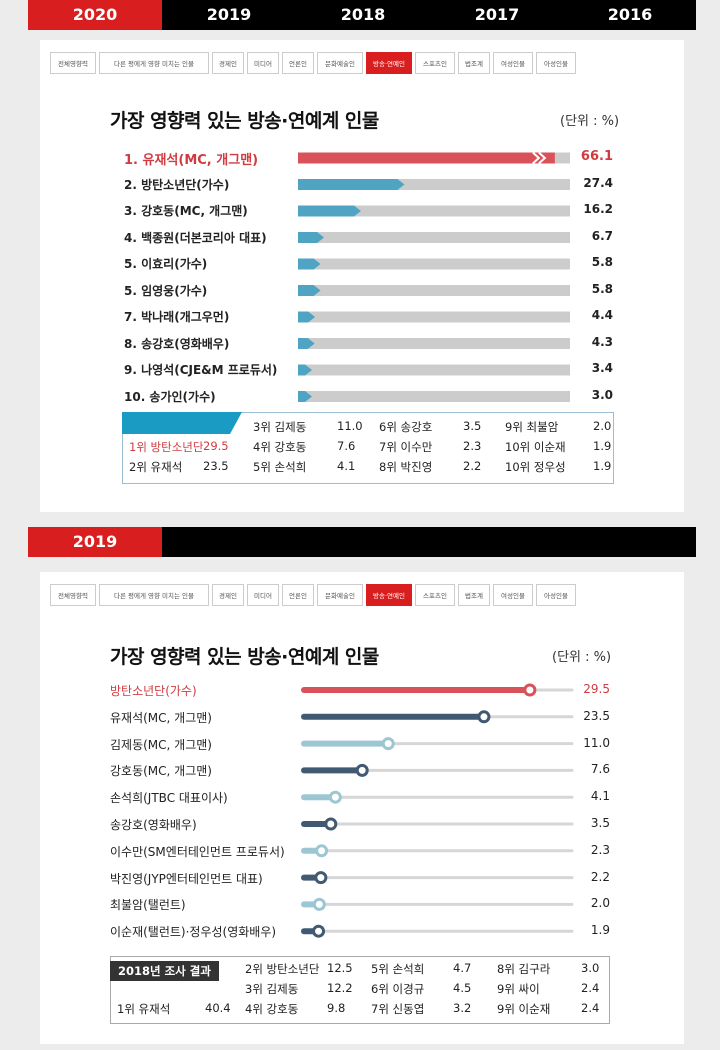  What do you see at coordinates (216, 466) in the screenshot?
I see `rank-value: 23.5` at bounding box center [216, 466].